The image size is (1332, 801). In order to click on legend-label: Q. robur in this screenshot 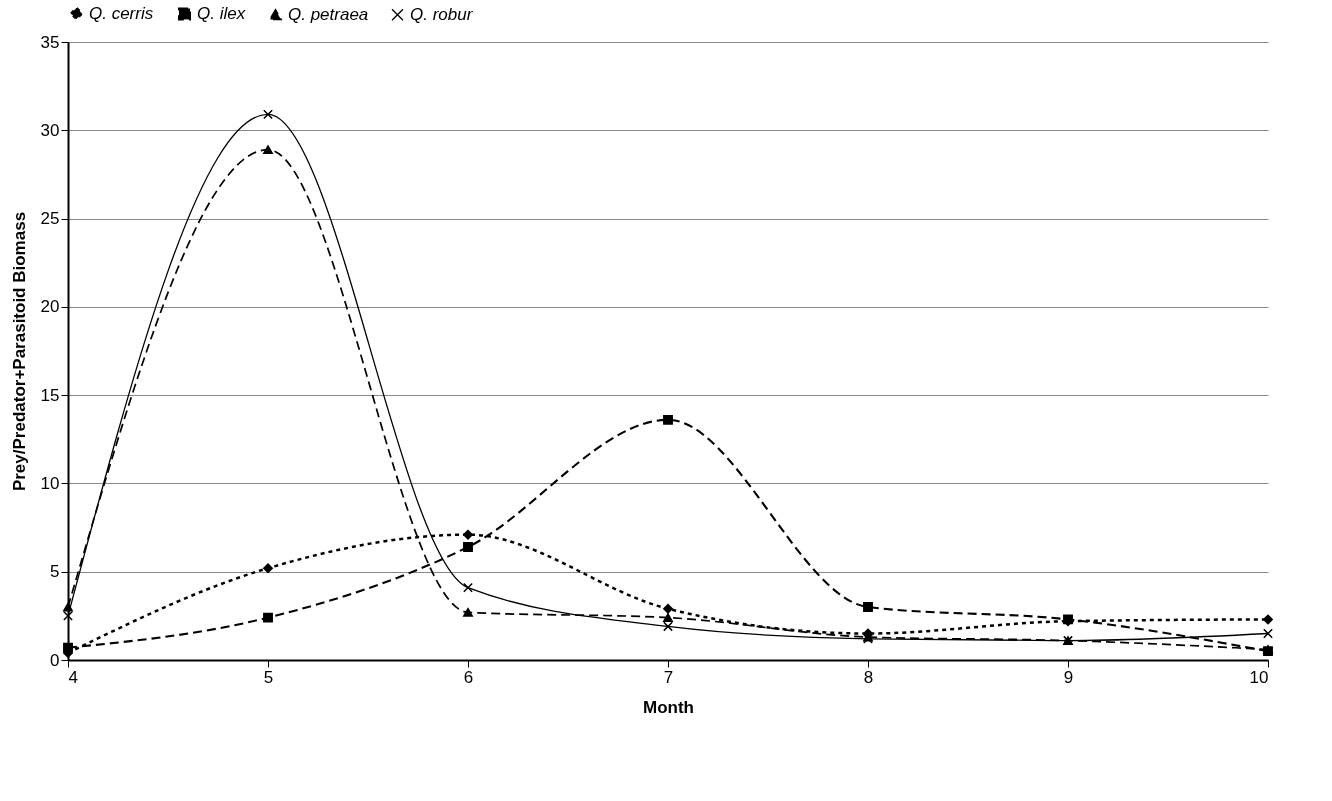, I will do `click(442, 14)`.